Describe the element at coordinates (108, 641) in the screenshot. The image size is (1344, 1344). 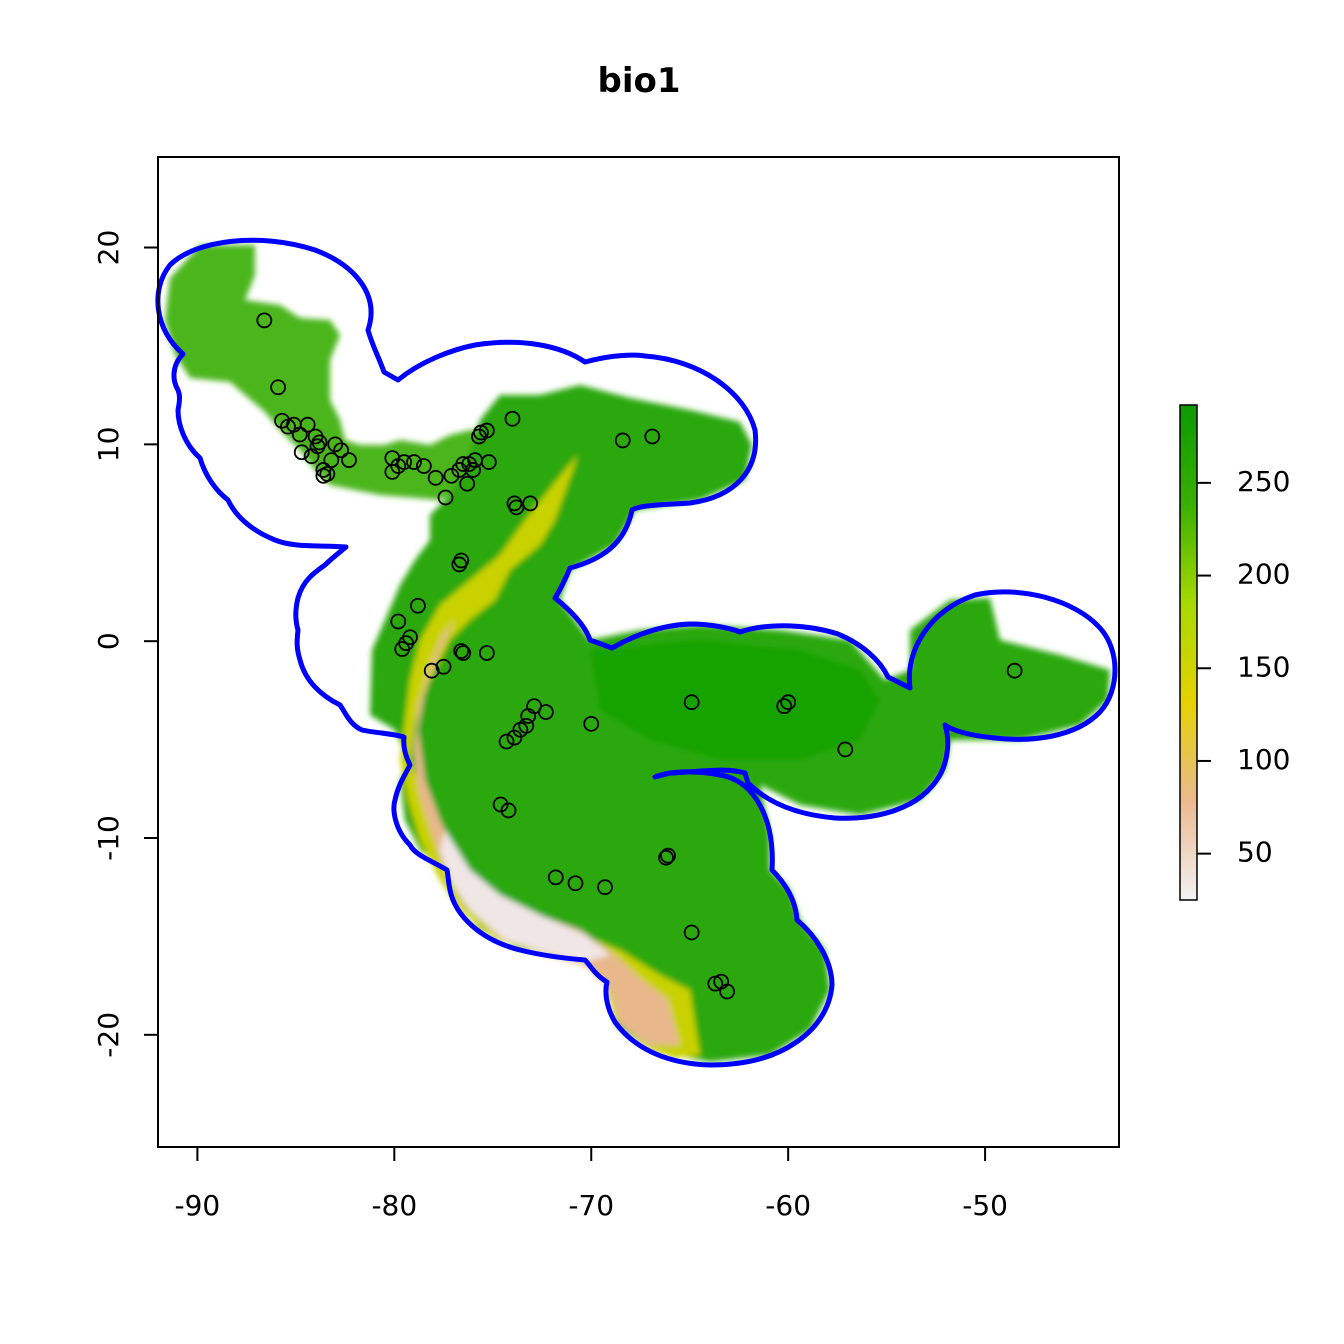
I see `y-tick-label: 0` at that location.